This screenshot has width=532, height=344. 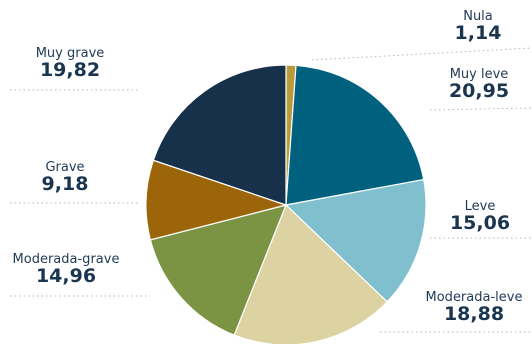 I want to click on pie-slice-muy-grave, so click(x=219, y=135).